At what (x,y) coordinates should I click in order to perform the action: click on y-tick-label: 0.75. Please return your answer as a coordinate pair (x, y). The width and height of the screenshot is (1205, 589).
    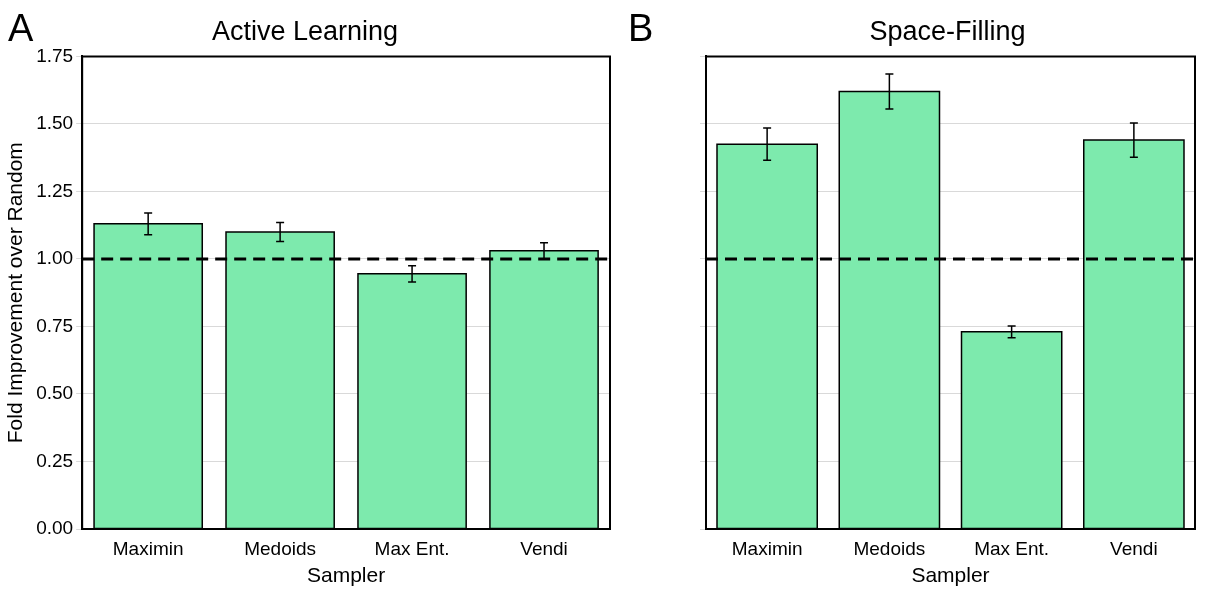
    Looking at the image, I should click on (55, 325).